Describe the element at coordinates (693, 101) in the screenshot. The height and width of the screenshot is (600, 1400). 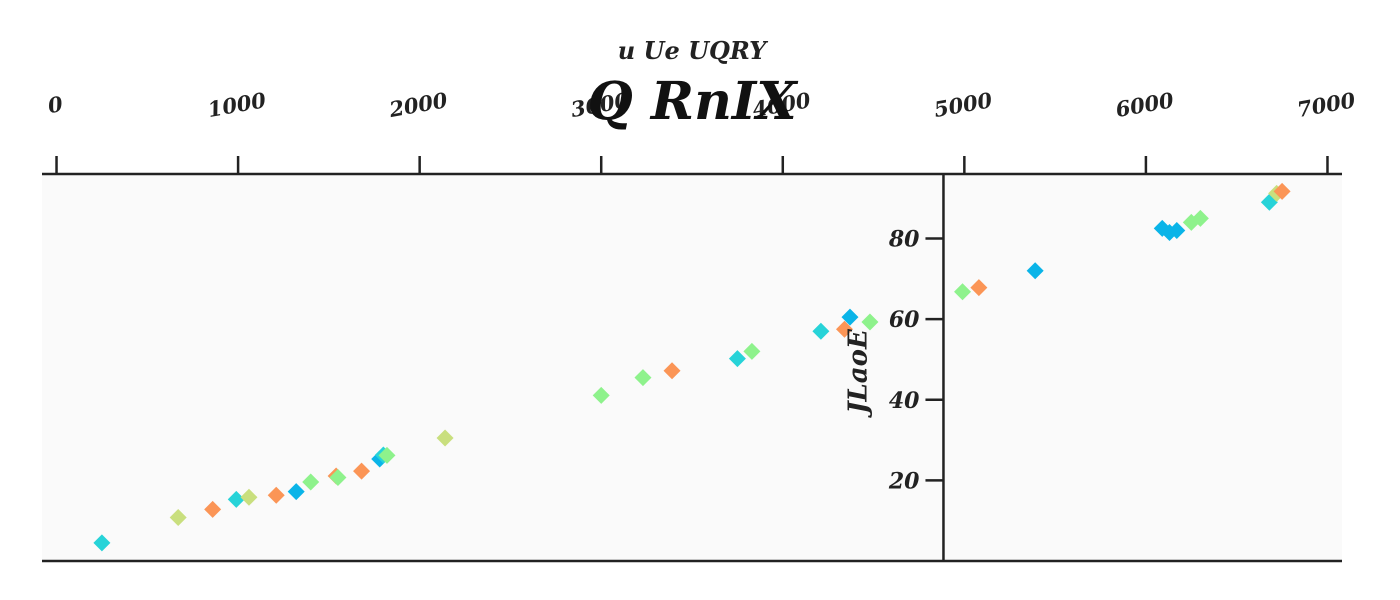
I see `chart-title: Q RnIX` at that location.